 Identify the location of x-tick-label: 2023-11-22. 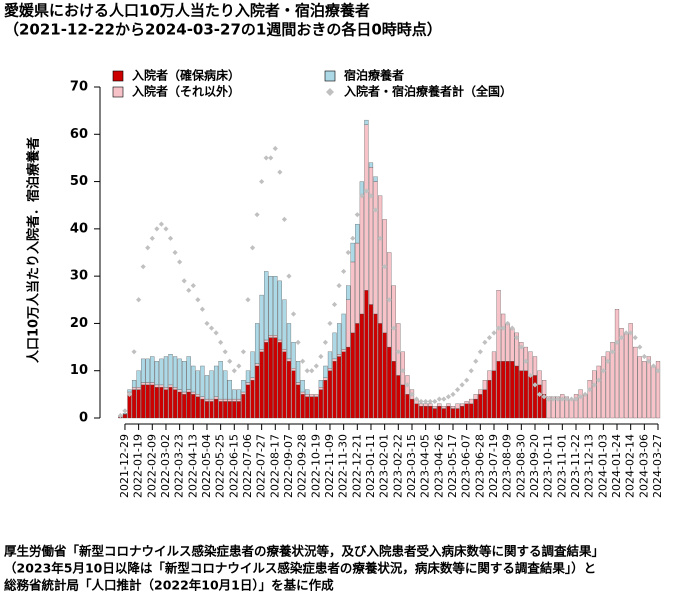
(575, 466).